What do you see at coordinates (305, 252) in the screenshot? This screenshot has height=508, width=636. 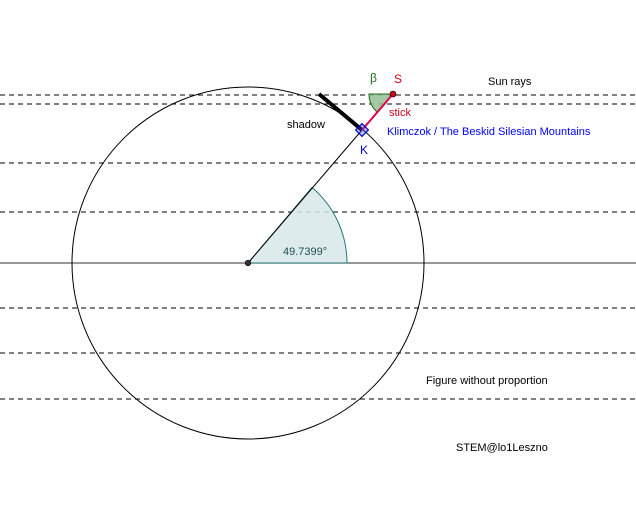 I see `latitude-angle-label: 49.7399°` at bounding box center [305, 252].